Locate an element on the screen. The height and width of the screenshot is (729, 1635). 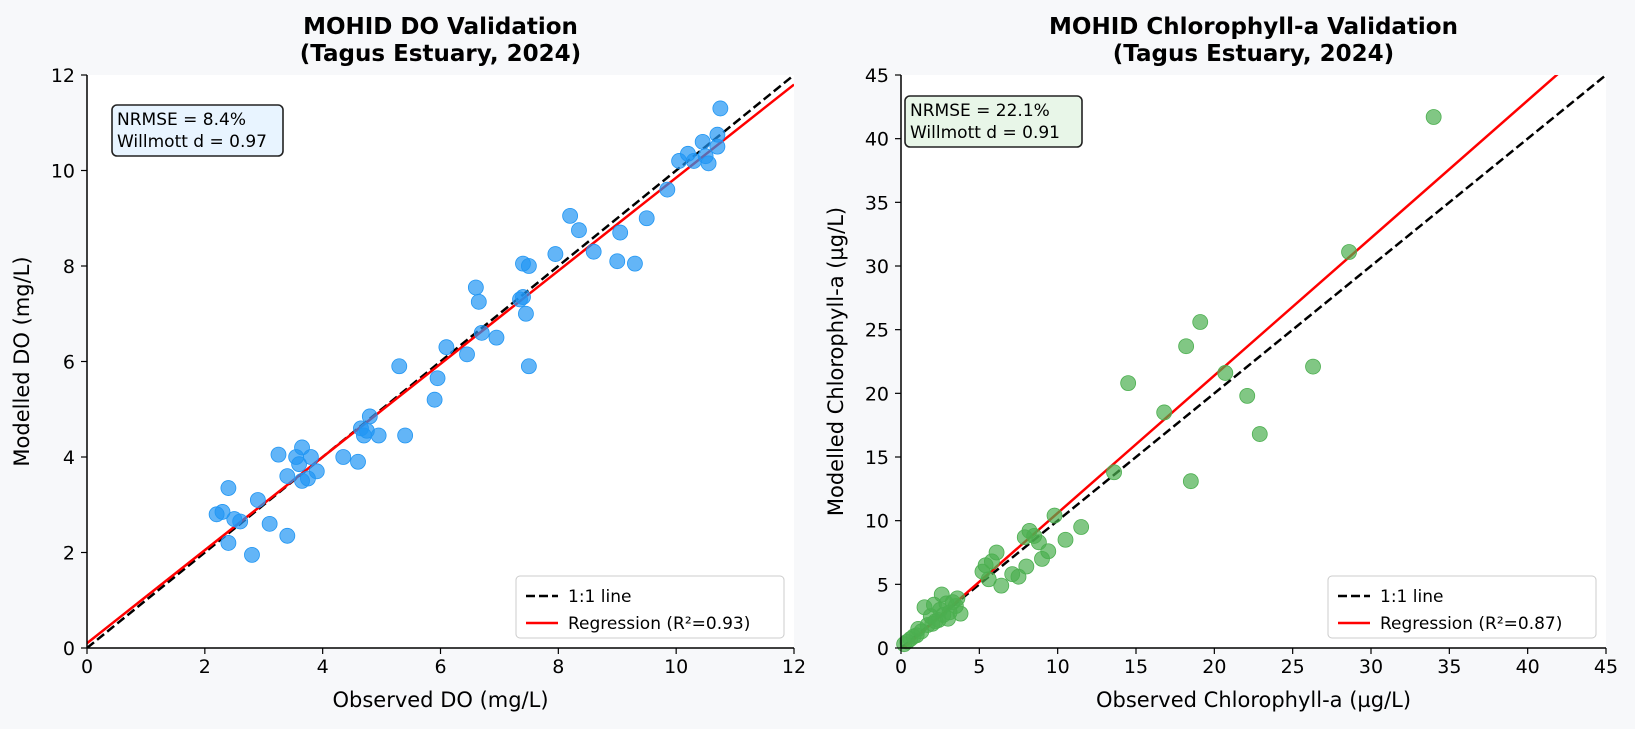
legend-regression-label: Regression (R²=0.87) is located at coordinates (1471, 624).